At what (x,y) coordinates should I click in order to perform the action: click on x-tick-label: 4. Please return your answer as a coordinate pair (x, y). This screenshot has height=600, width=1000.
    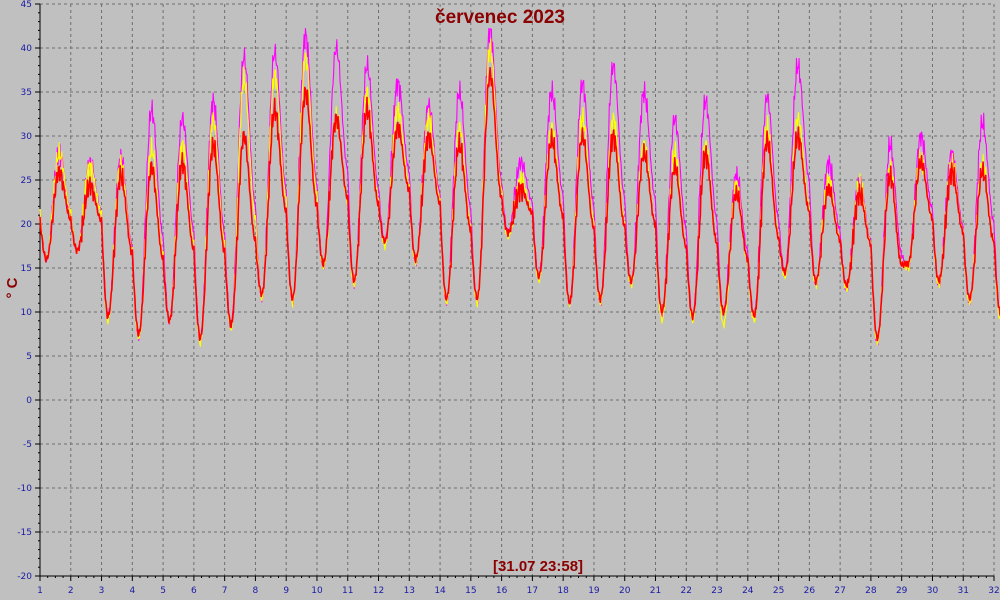
    Looking at the image, I should click on (132, 591).